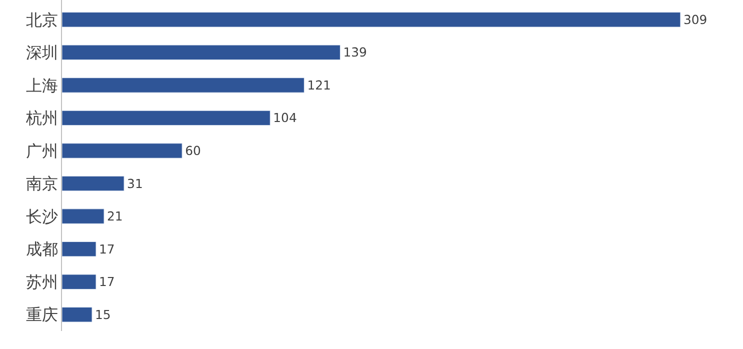 The image size is (743, 349). What do you see at coordinates (319, 84) in the screenshot?
I see `data-label: 121` at bounding box center [319, 84].